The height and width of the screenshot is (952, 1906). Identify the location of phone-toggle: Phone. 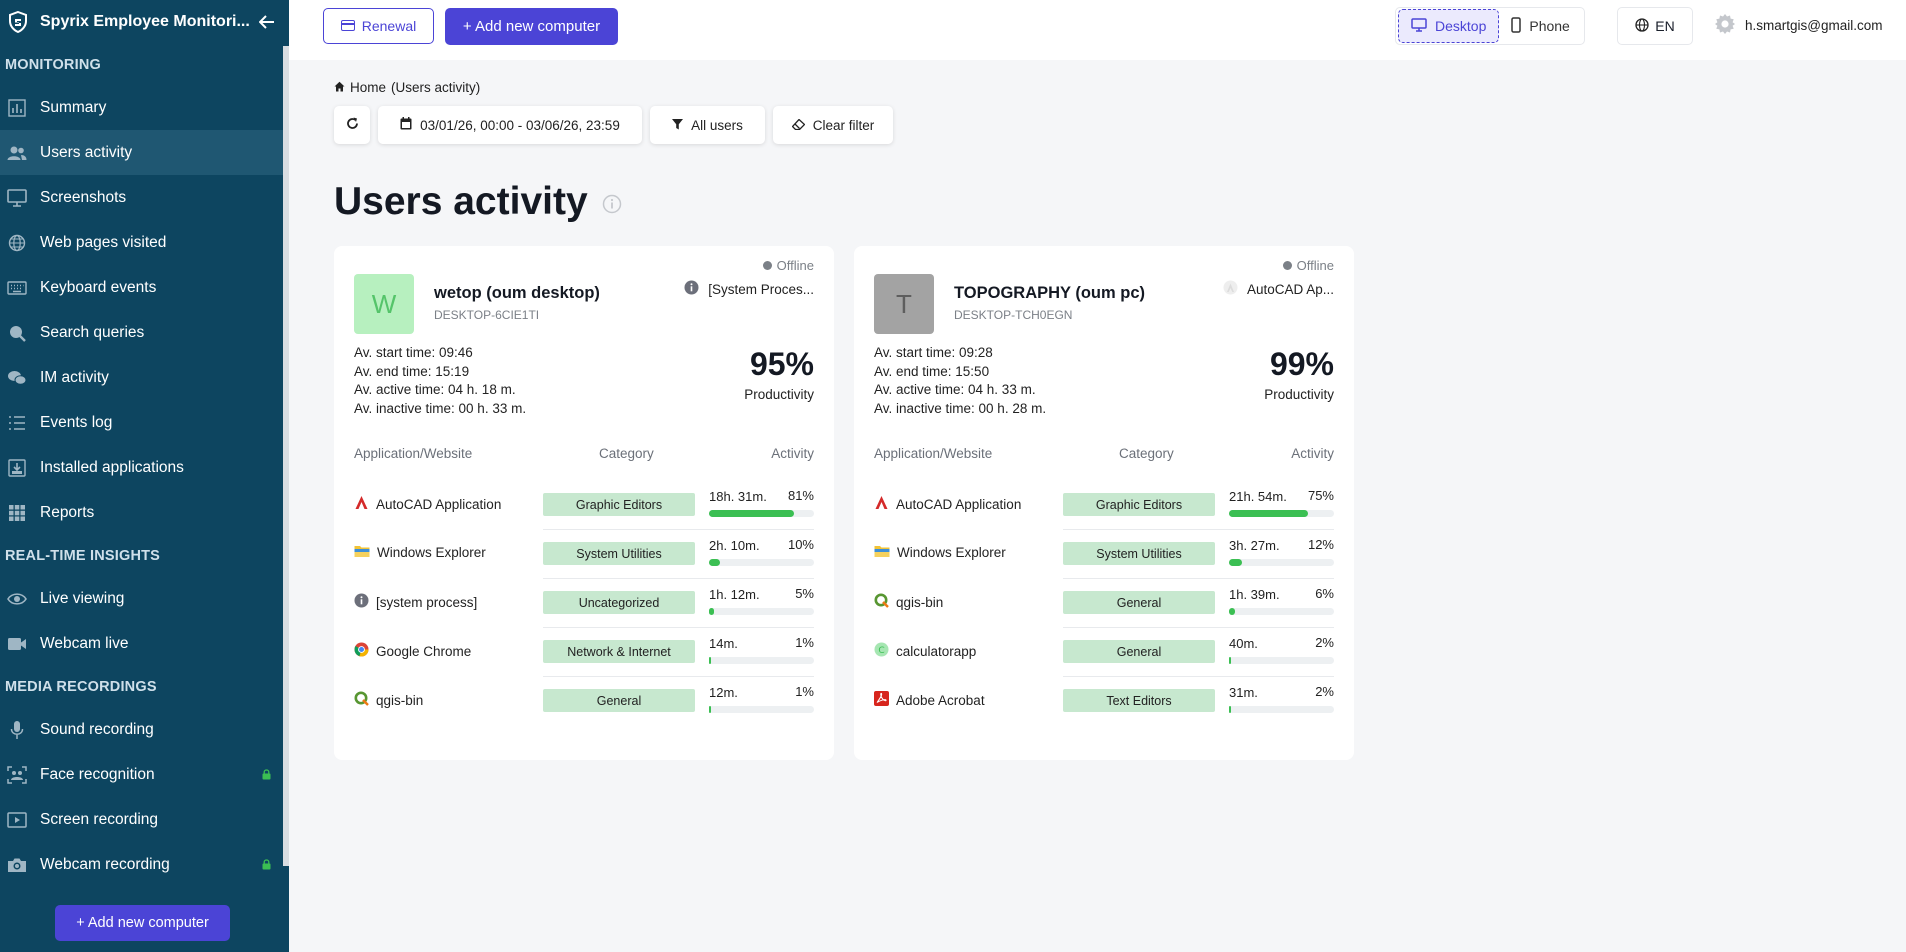
(1540, 26).